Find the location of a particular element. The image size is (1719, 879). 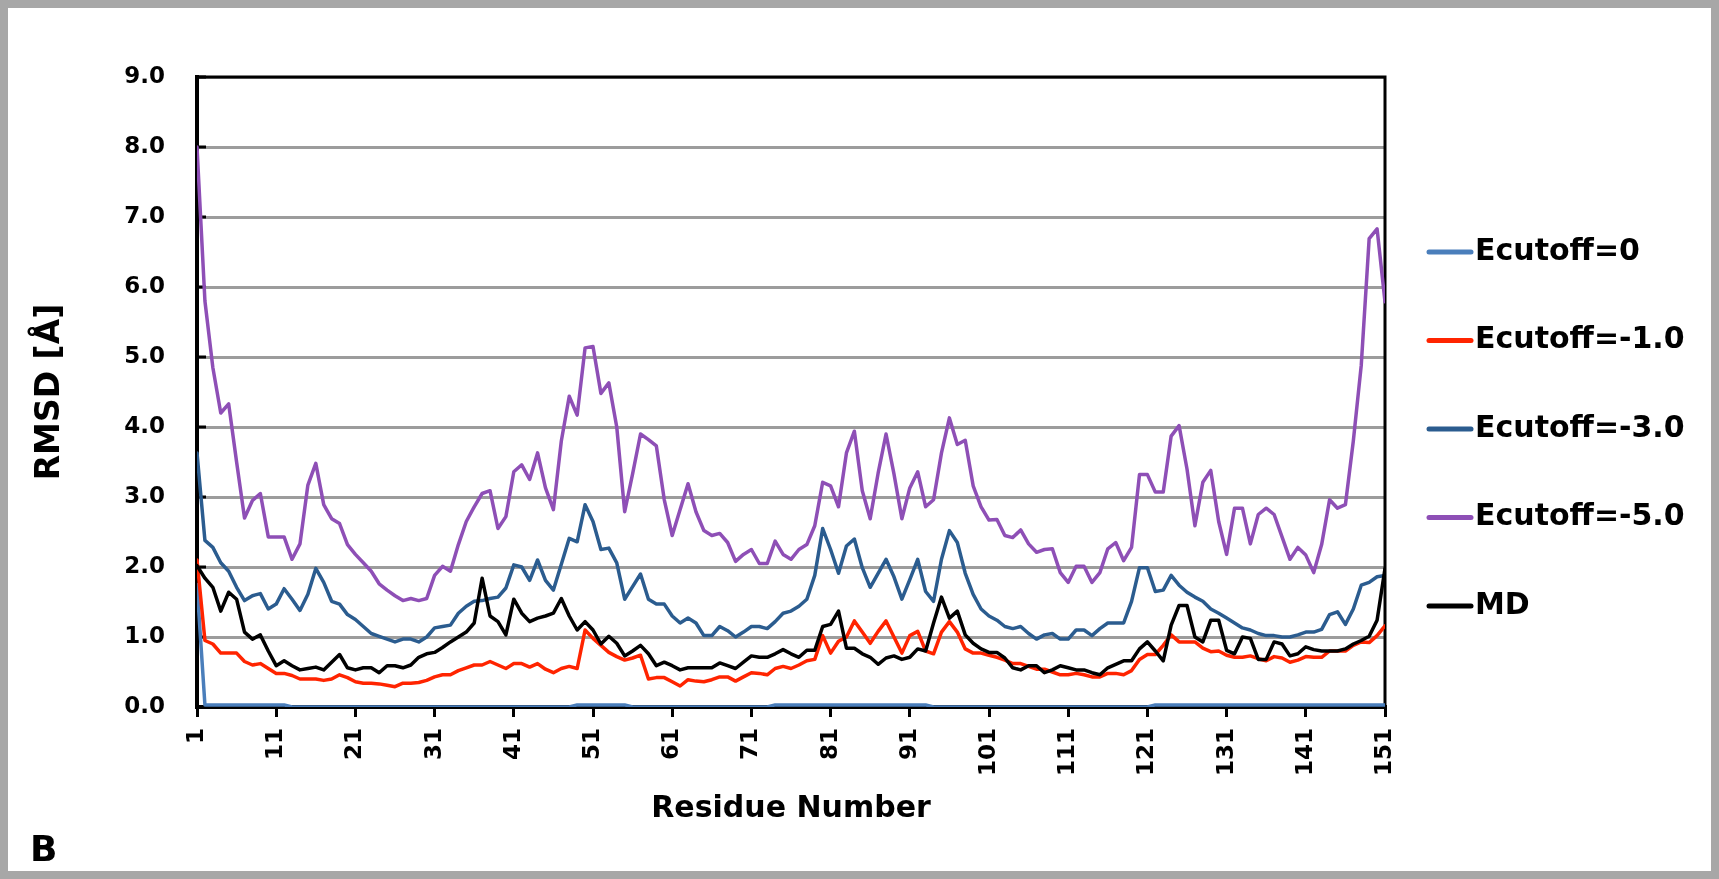

y-tick-label: 0.0 is located at coordinates (144, 704).